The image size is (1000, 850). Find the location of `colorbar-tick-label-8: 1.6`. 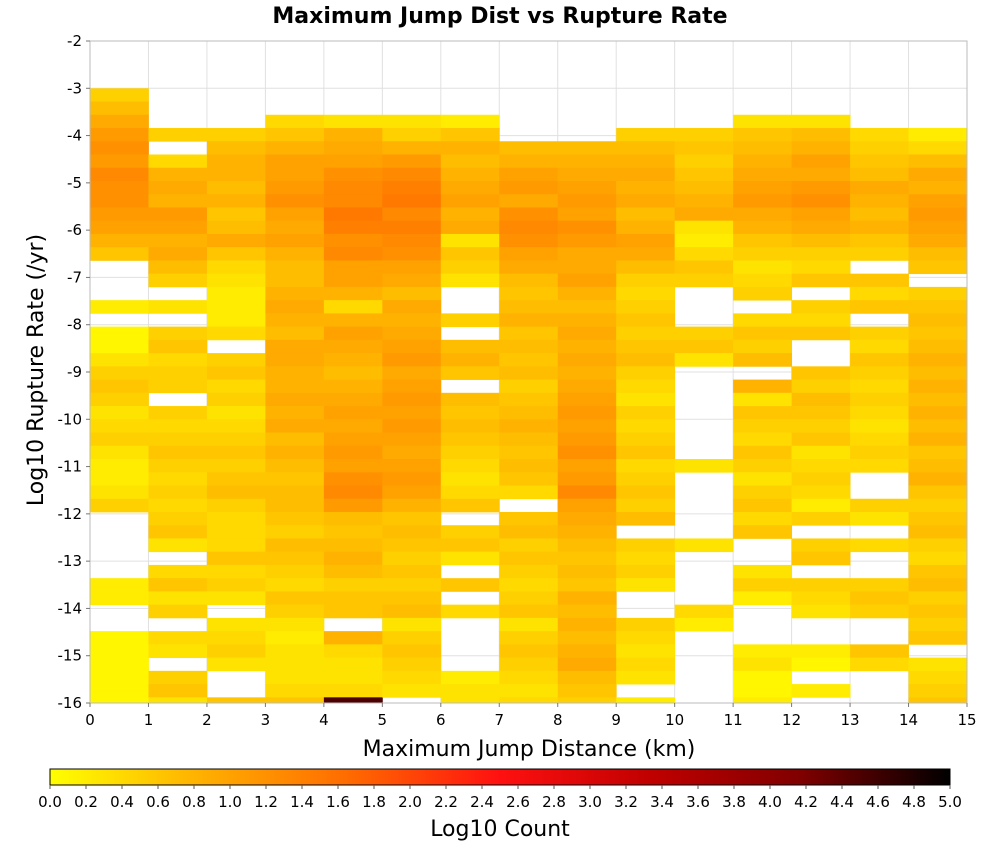

colorbar-tick-label-8: 1.6 is located at coordinates (338, 802).